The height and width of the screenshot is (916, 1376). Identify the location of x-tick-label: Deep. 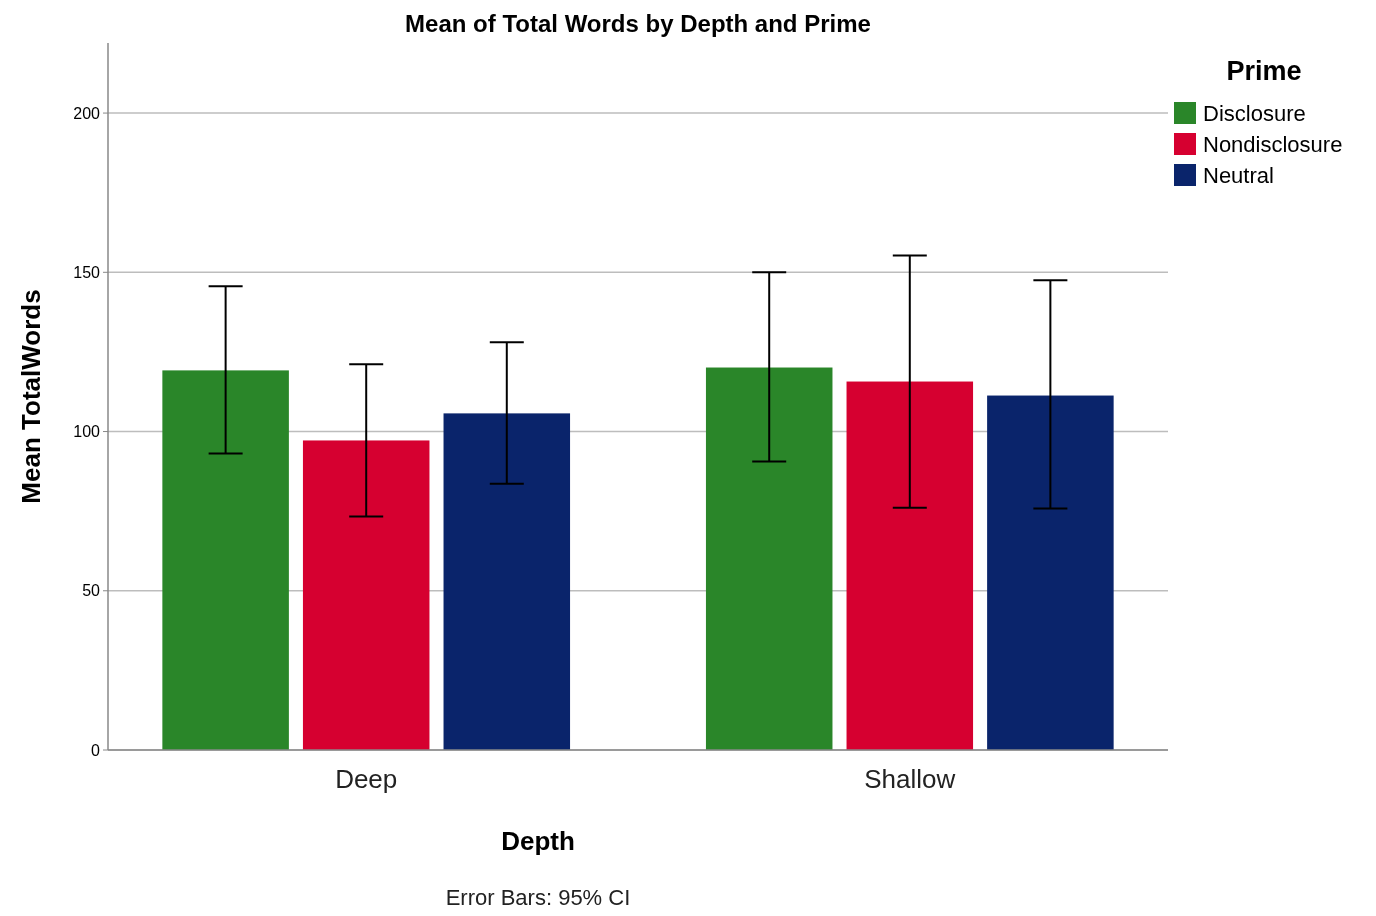
(366, 779).